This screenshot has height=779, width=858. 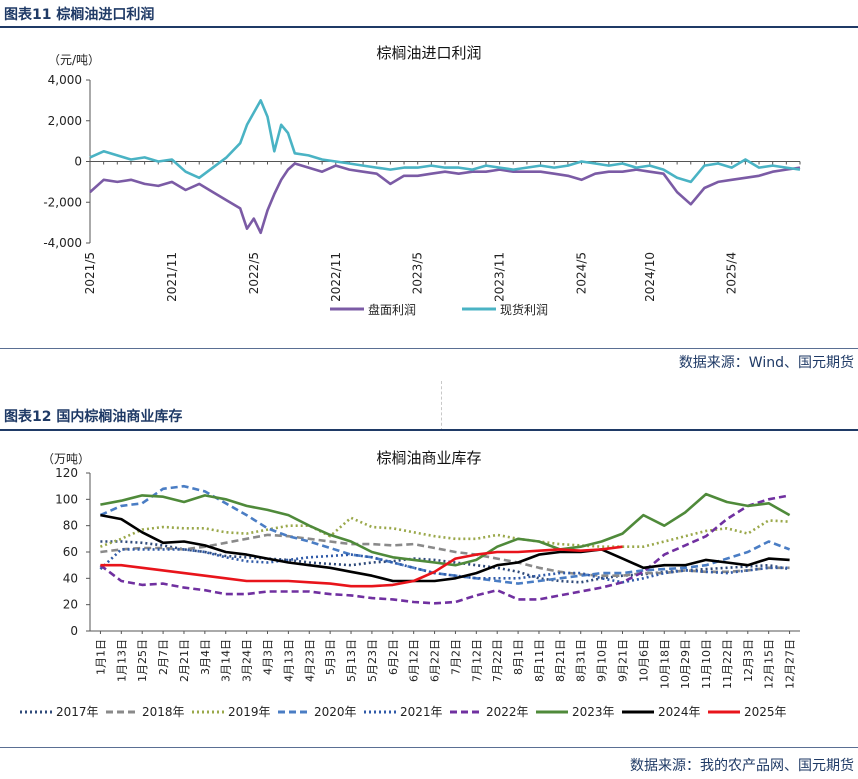 I want to click on column-separator, so click(x=441, y=406).